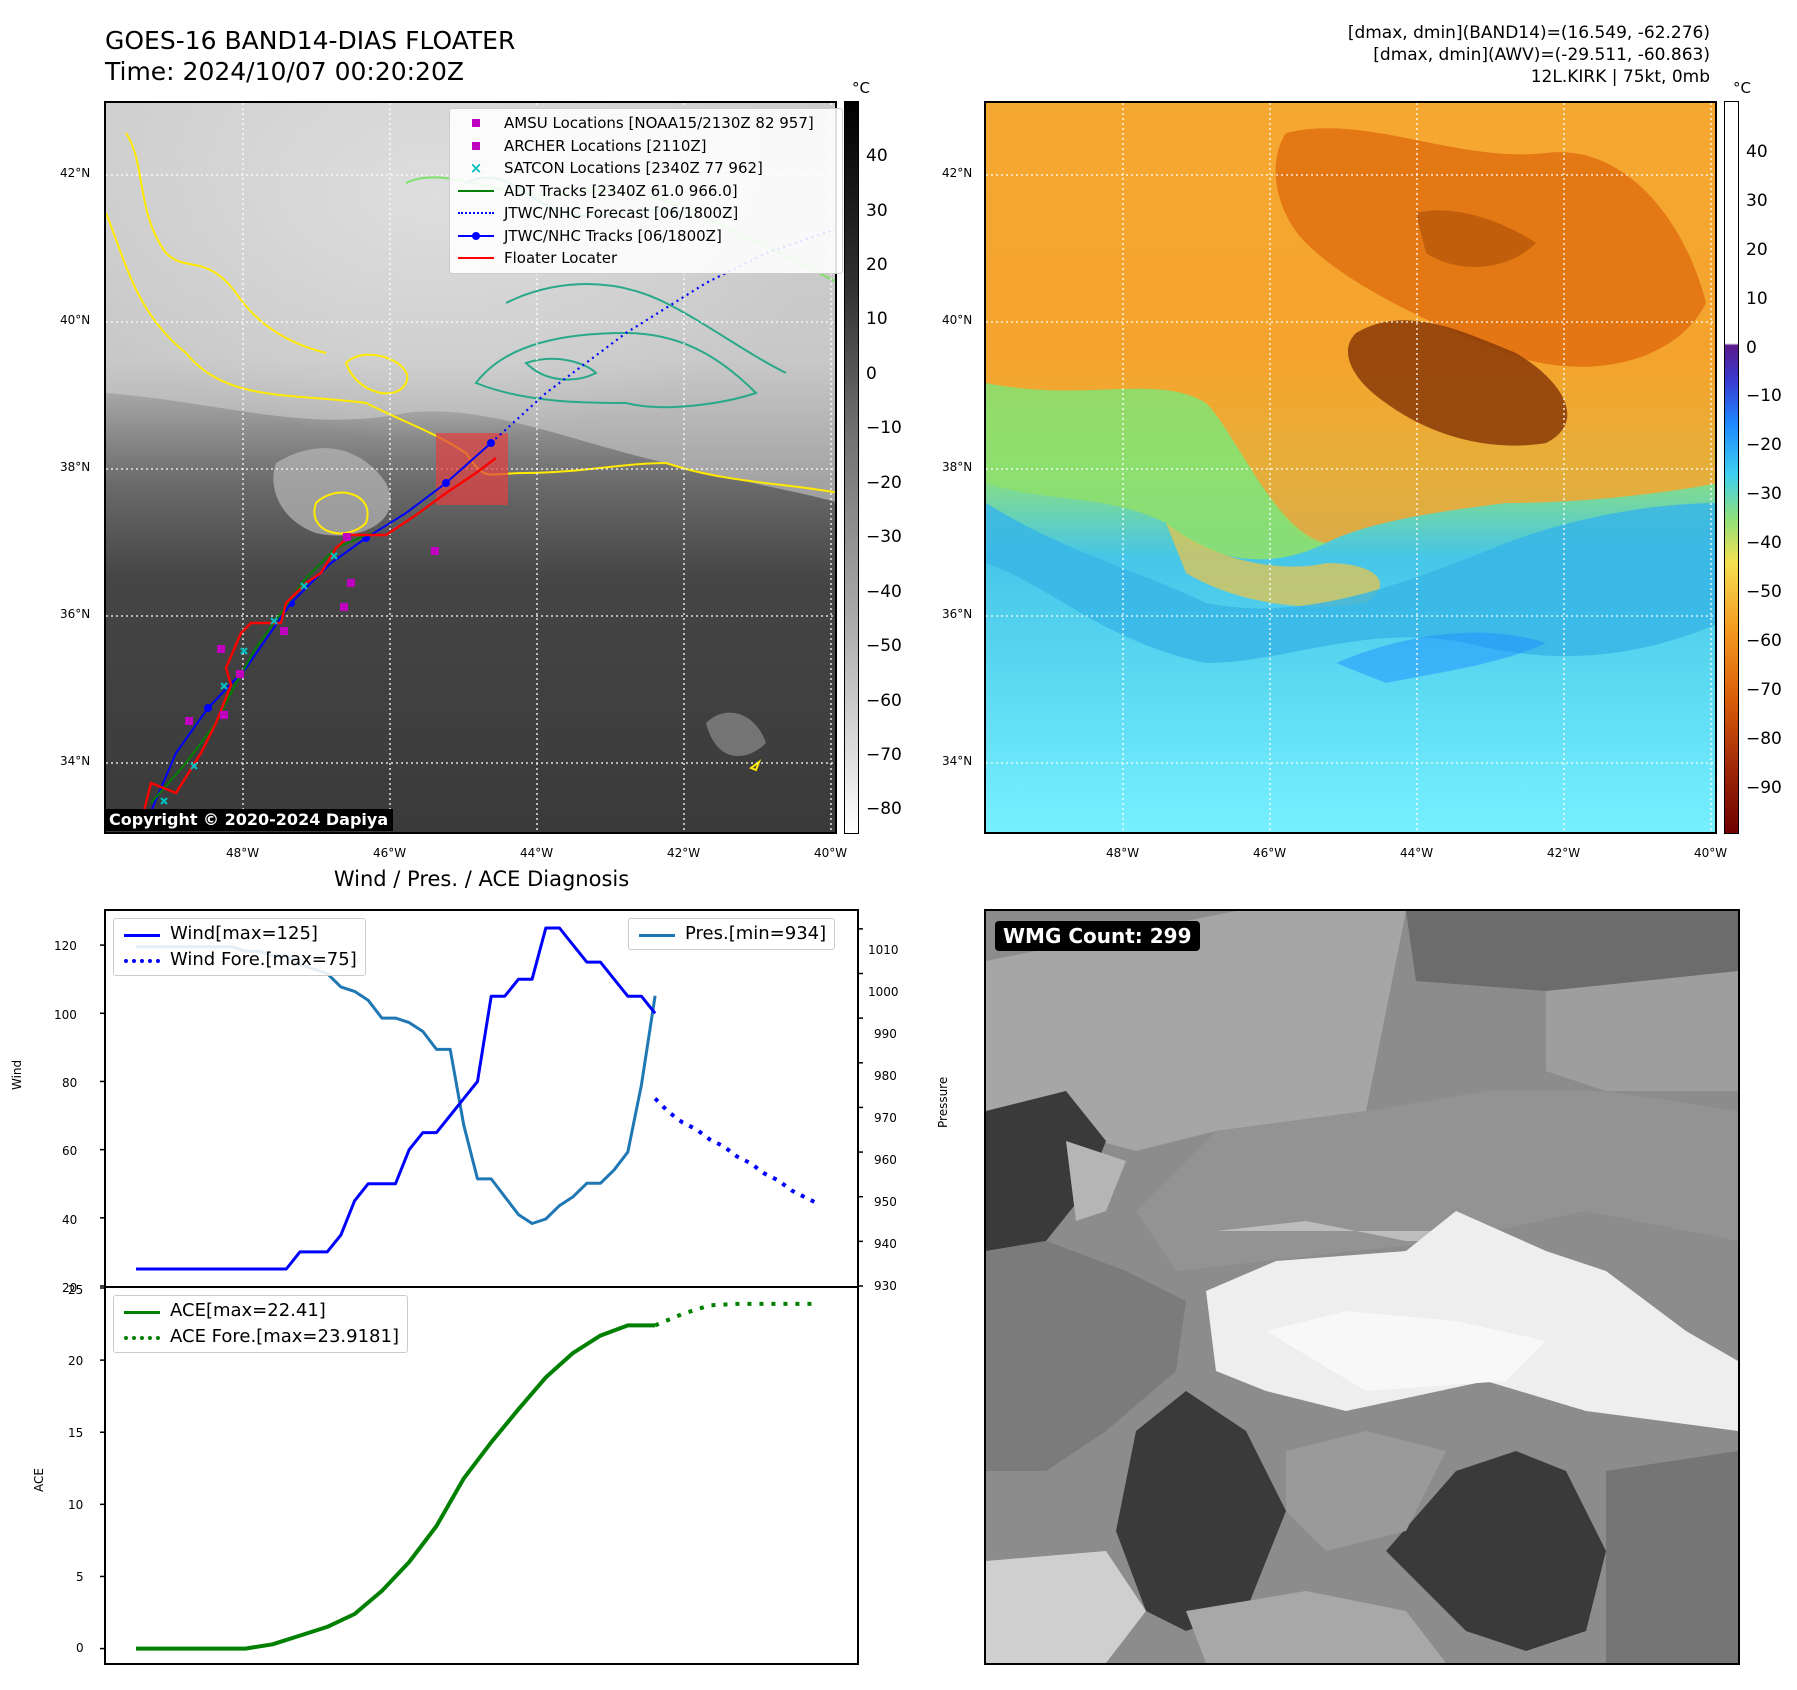 The height and width of the screenshot is (1690, 1797). Describe the element at coordinates (263, 959) in the screenshot. I see `legend-label: Wind Fore.[max=75]` at that location.